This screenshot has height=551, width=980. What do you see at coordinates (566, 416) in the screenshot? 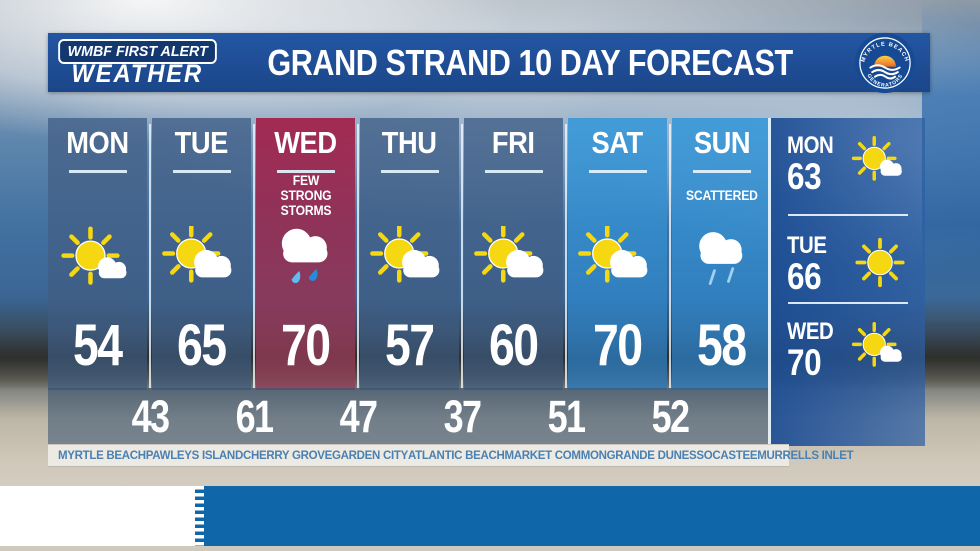
I see `low-temp: 51` at bounding box center [566, 416].